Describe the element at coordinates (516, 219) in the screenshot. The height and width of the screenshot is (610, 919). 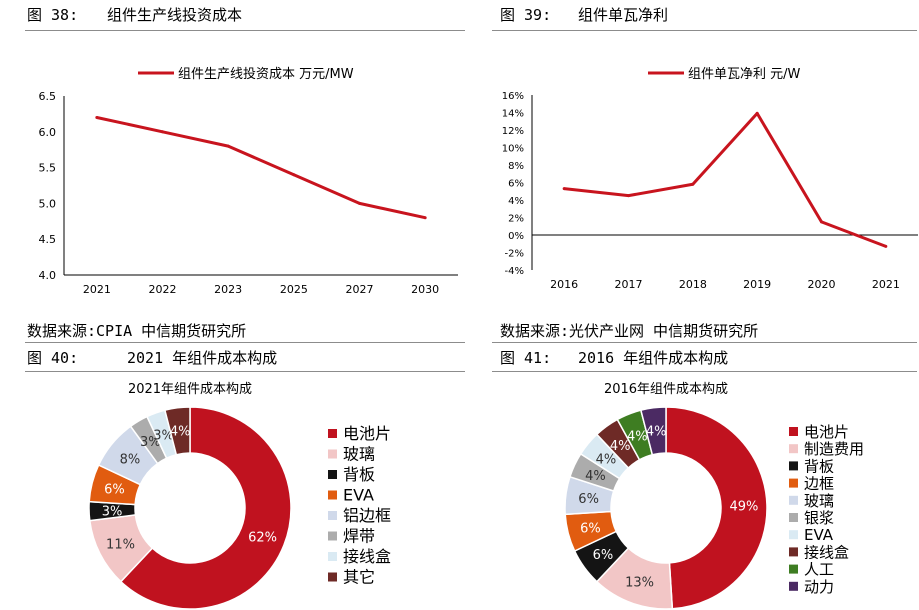
I see `y-tick-label: 2%` at that location.